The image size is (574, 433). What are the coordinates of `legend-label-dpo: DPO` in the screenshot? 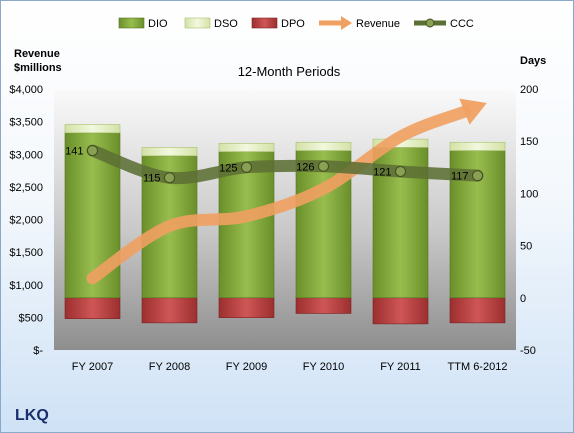 It's located at (293, 24).